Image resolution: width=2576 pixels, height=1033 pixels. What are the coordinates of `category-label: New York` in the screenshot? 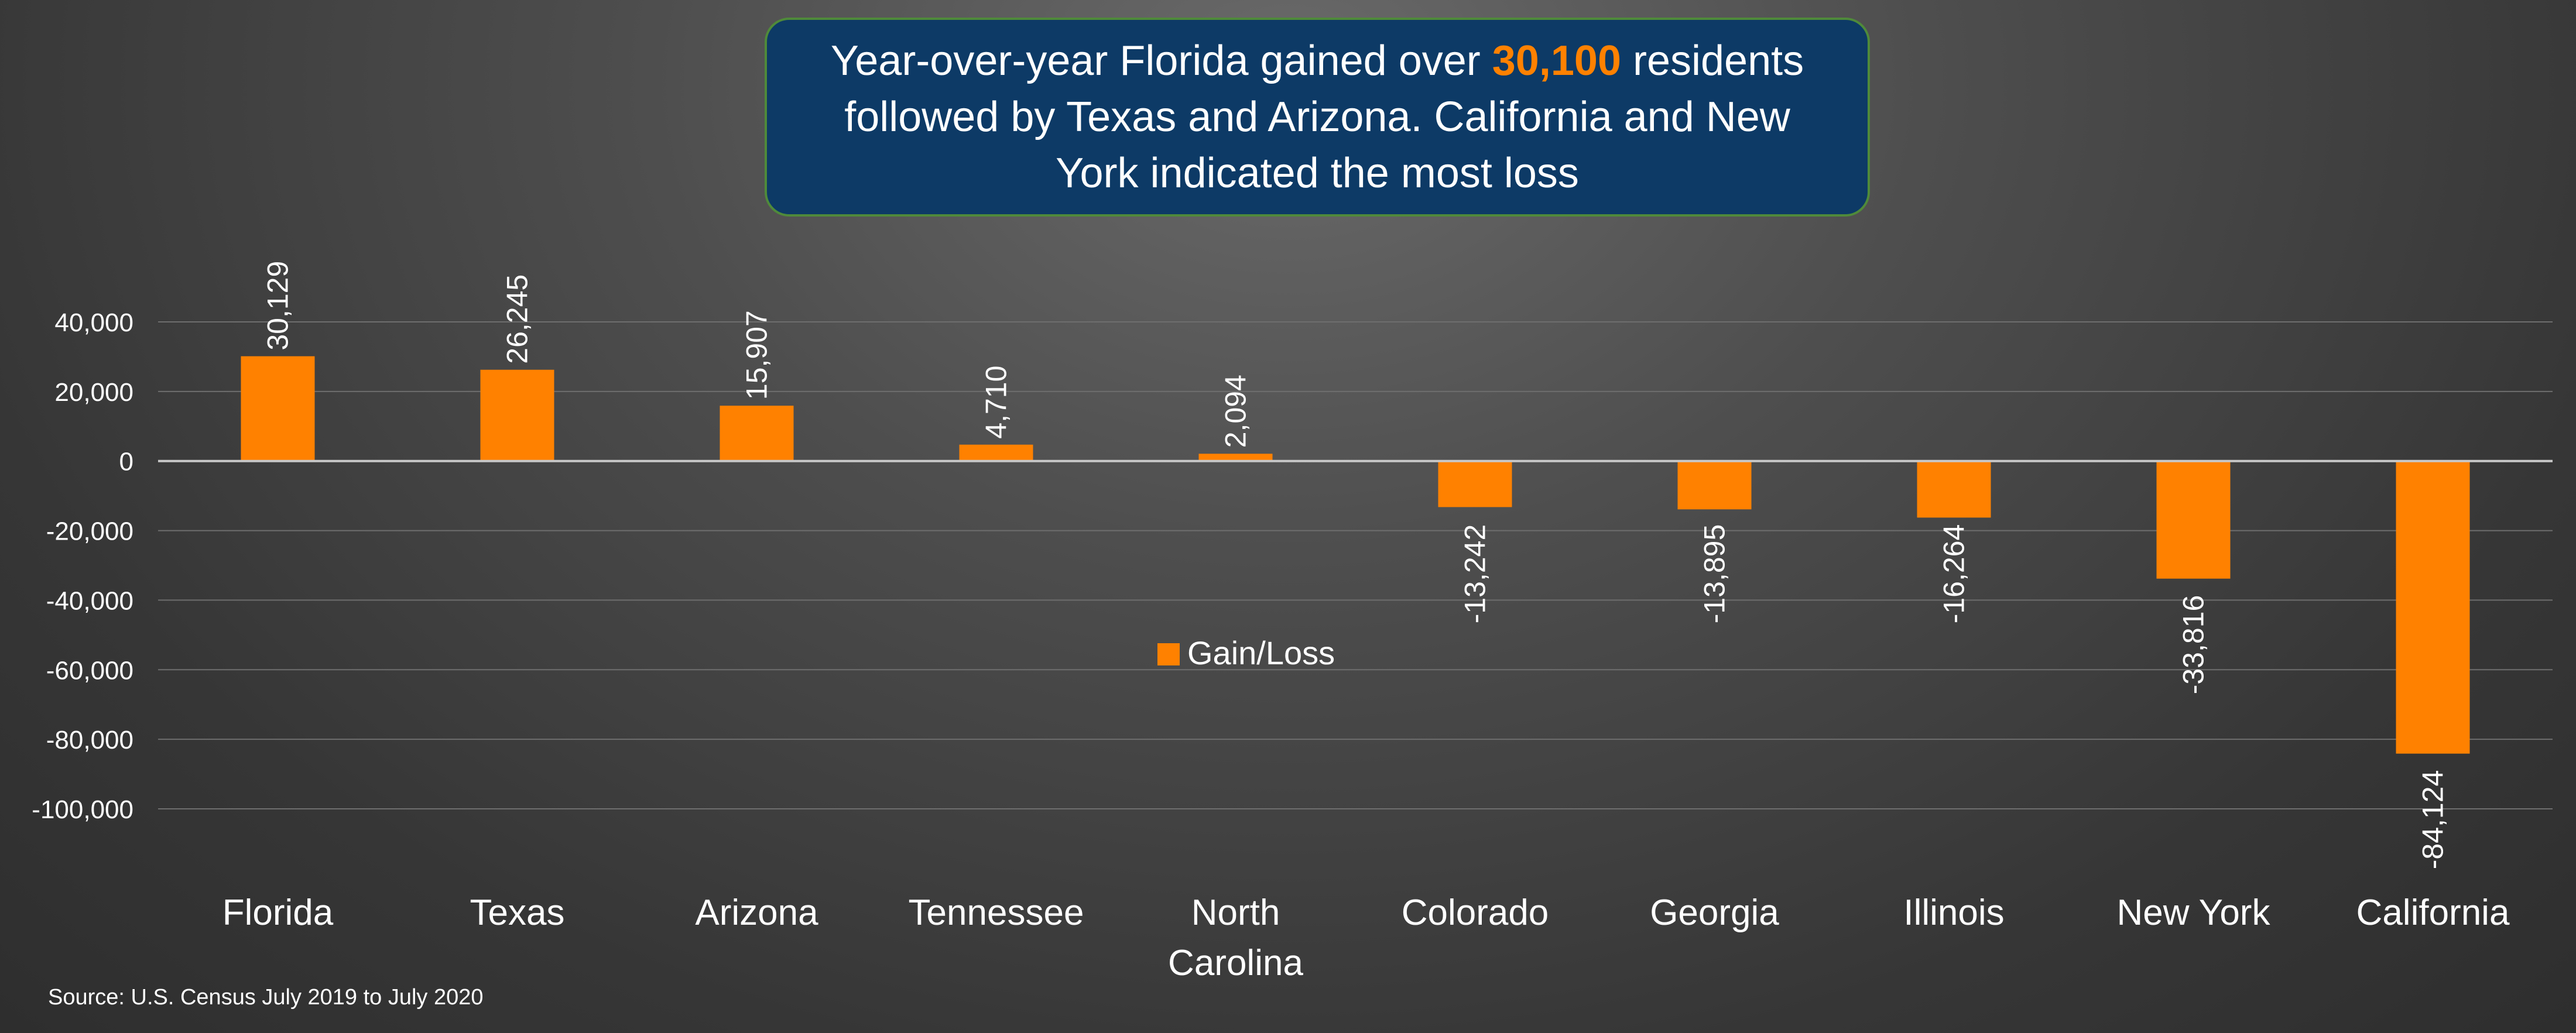 It's located at (2194, 913).